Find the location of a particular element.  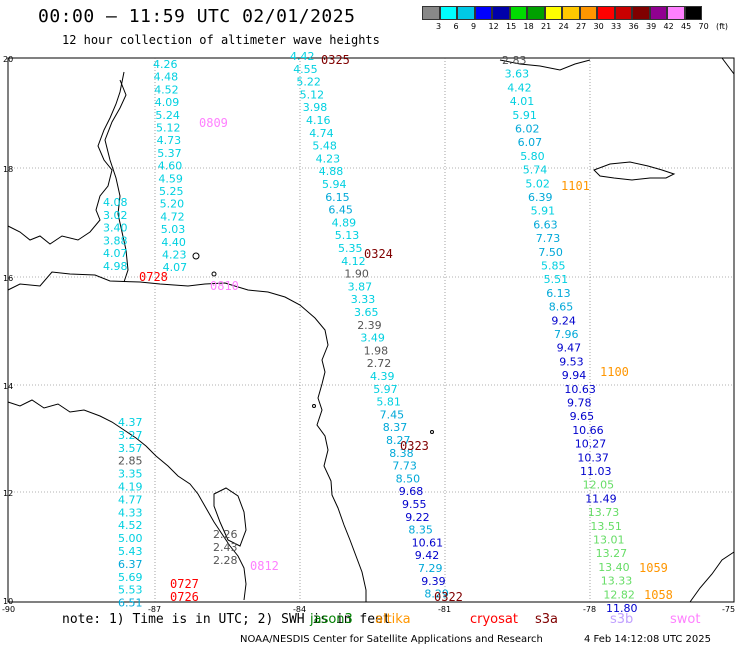

wave-height-value: 4.55 is located at coordinates (305, 69).